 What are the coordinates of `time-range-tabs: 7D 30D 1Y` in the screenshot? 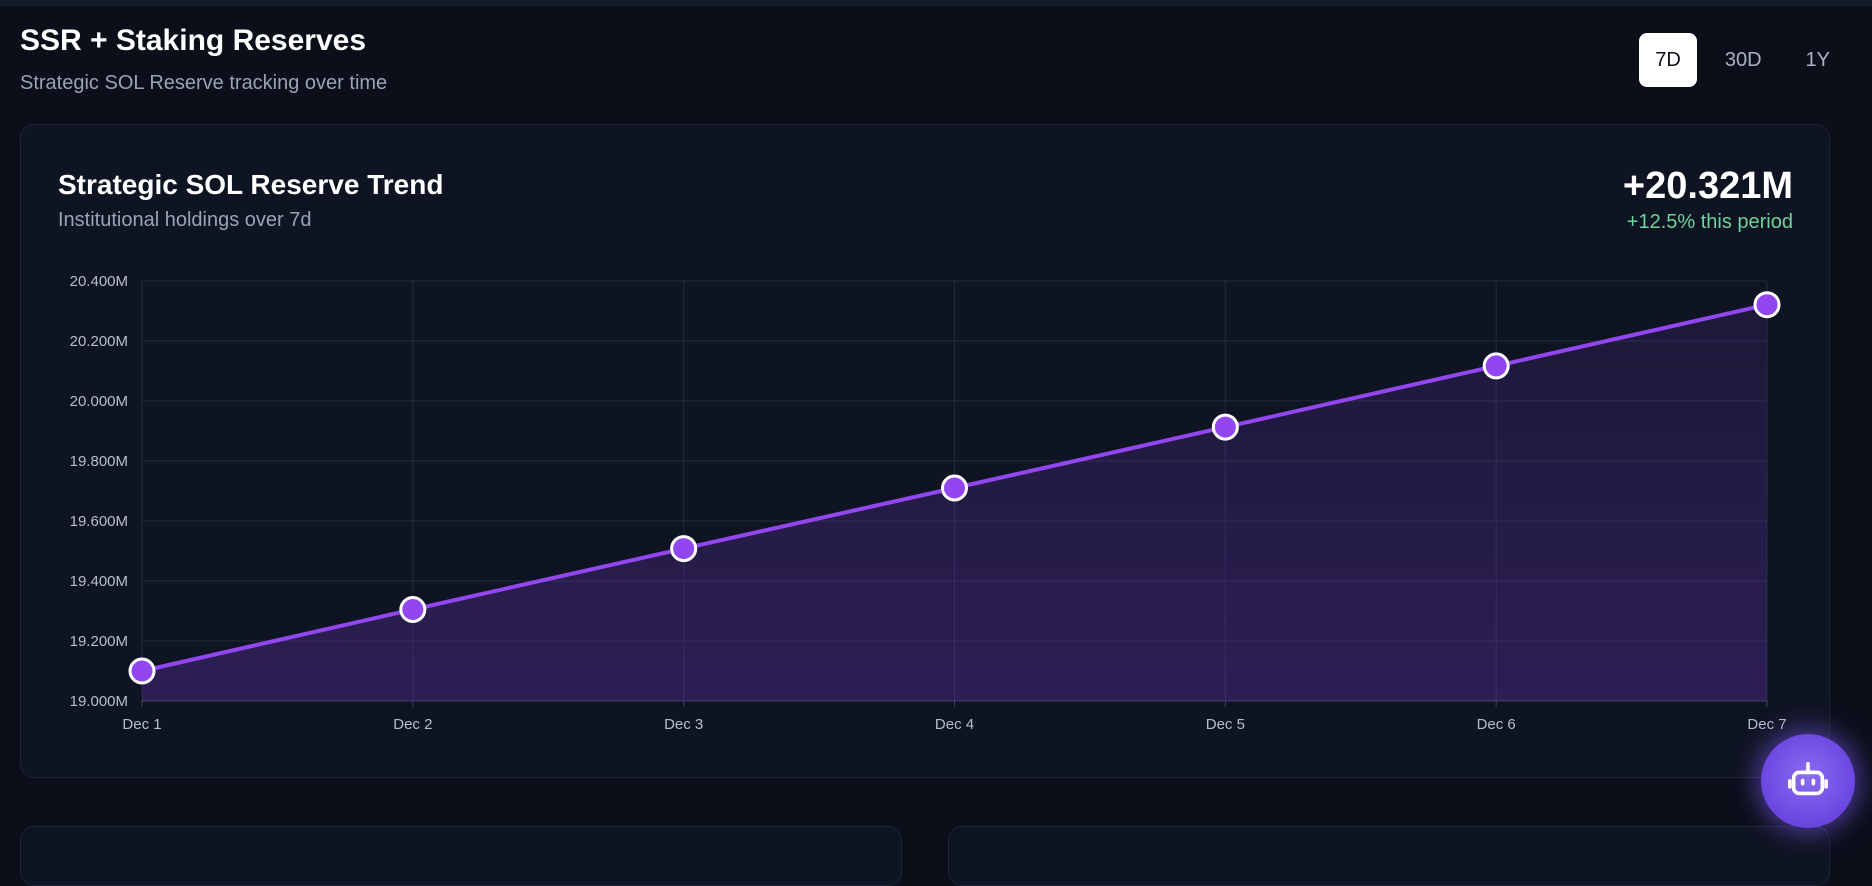 It's located at (1742, 60).